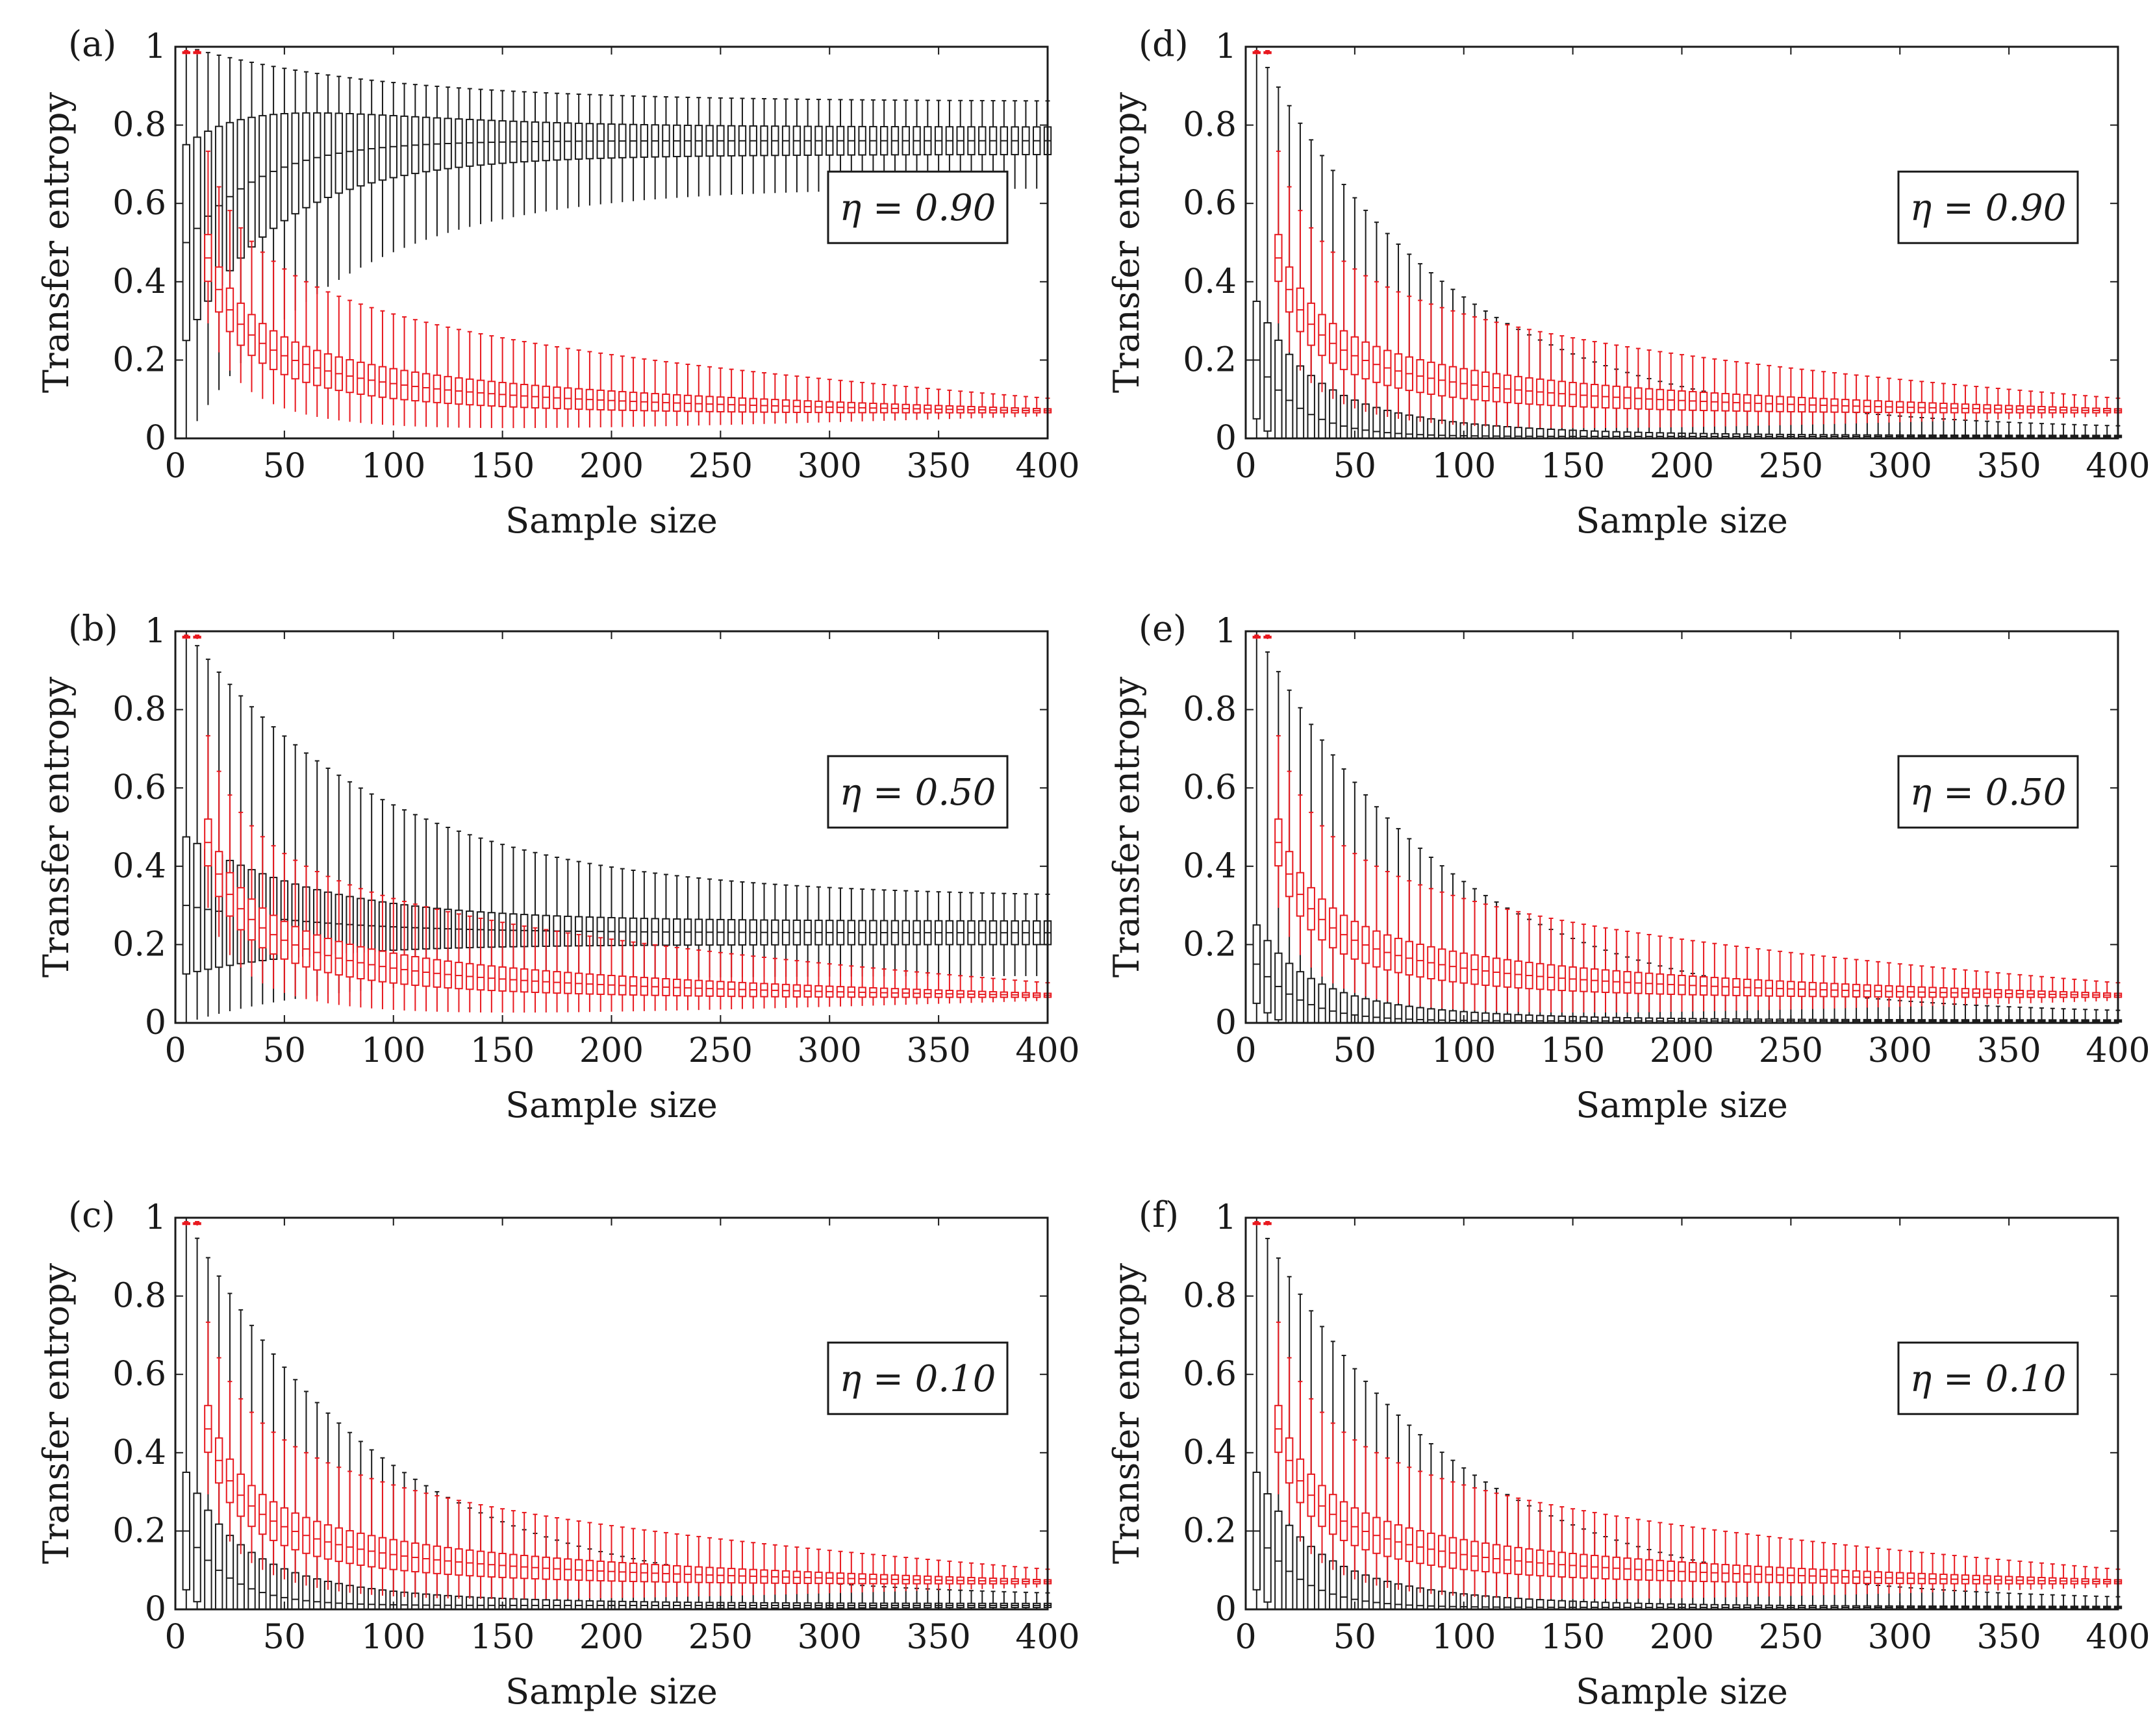 The width and height of the screenshot is (2155, 1736). Describe the element at coordinates (785, 145) in the screenshot. I see `box-black-n280` at that location.